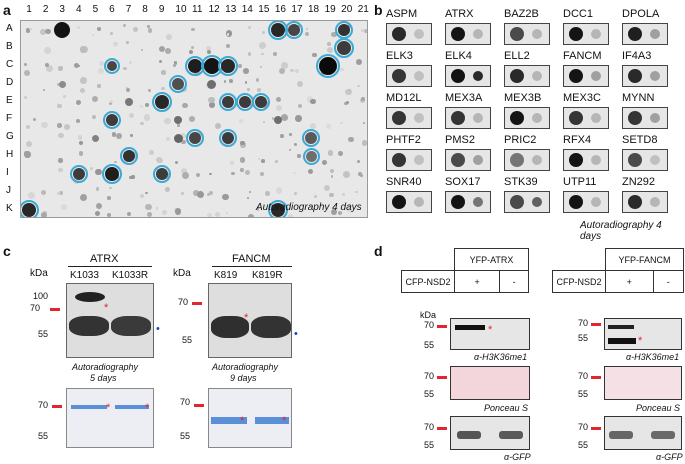 The width and height of the screenshot is (685, 464). I want to click on protein-name: PMS2, so click(460, 140).